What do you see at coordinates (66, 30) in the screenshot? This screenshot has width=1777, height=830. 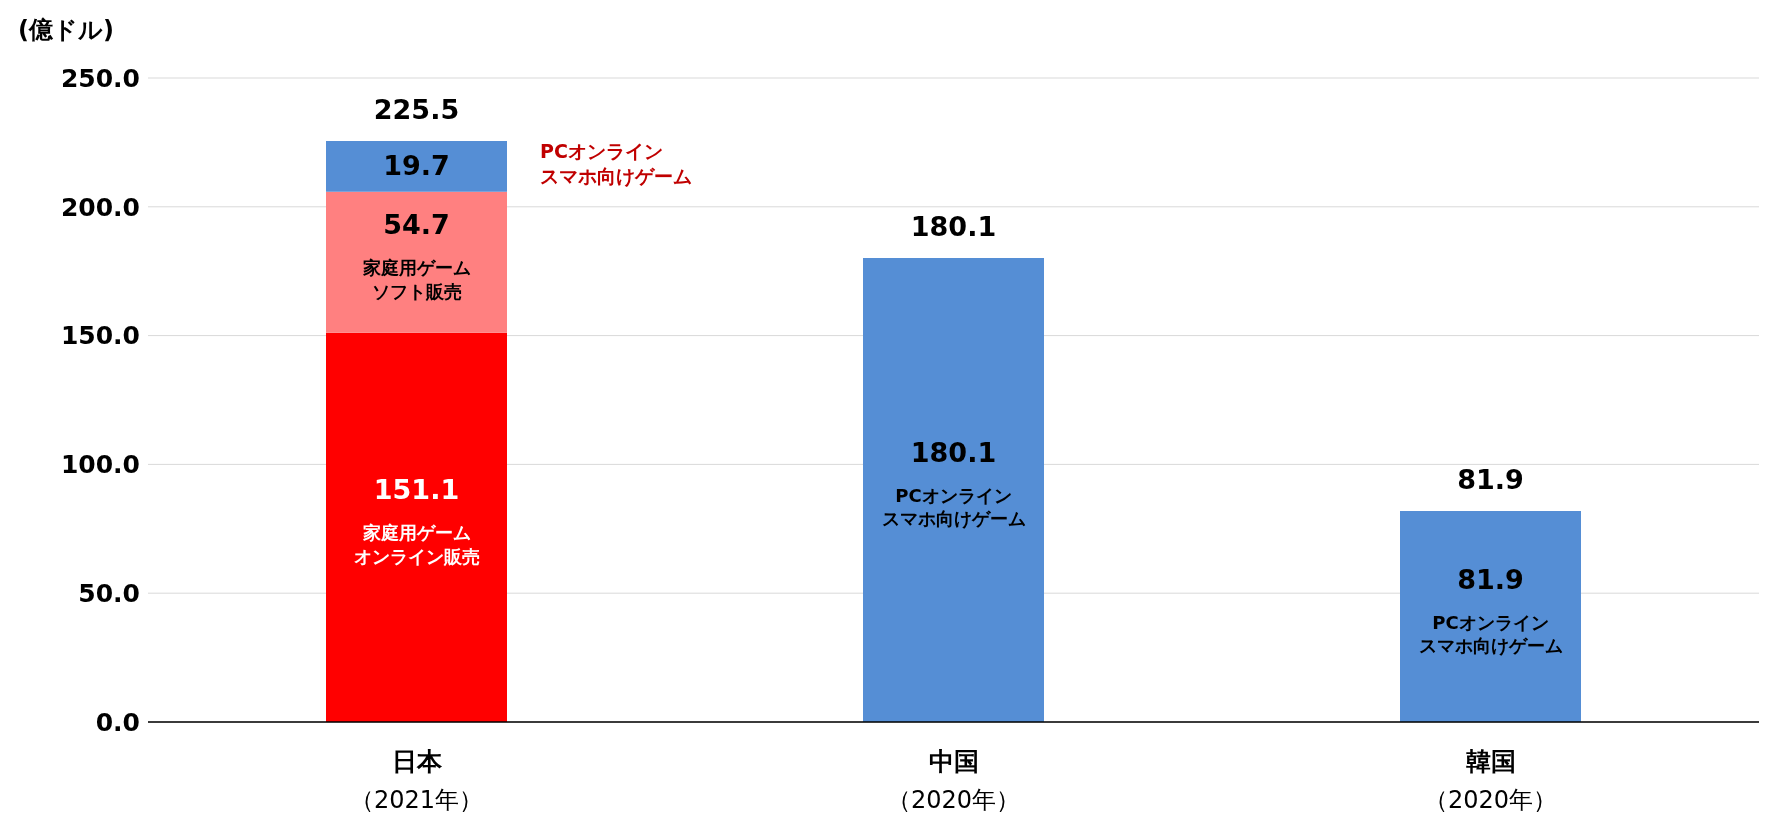 I see `y-axis-title: (億ドル)` at bounding box center [66, 30].